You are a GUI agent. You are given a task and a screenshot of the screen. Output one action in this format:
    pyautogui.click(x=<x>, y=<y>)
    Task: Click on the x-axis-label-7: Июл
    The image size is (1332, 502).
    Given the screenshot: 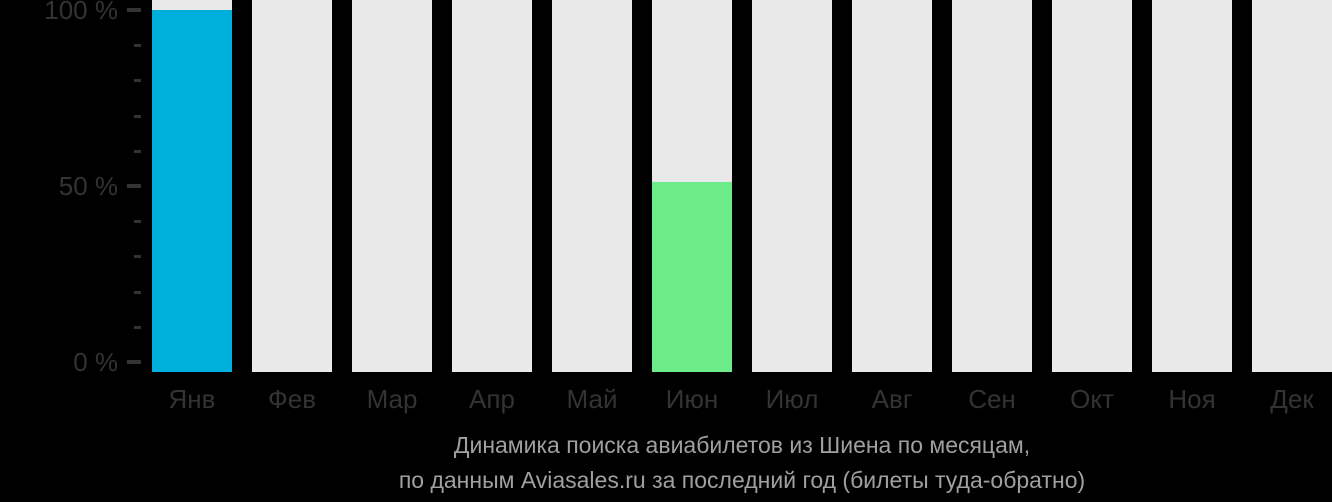 What is the action you would take?
    pyautogui.click(x=792, y=399)
    